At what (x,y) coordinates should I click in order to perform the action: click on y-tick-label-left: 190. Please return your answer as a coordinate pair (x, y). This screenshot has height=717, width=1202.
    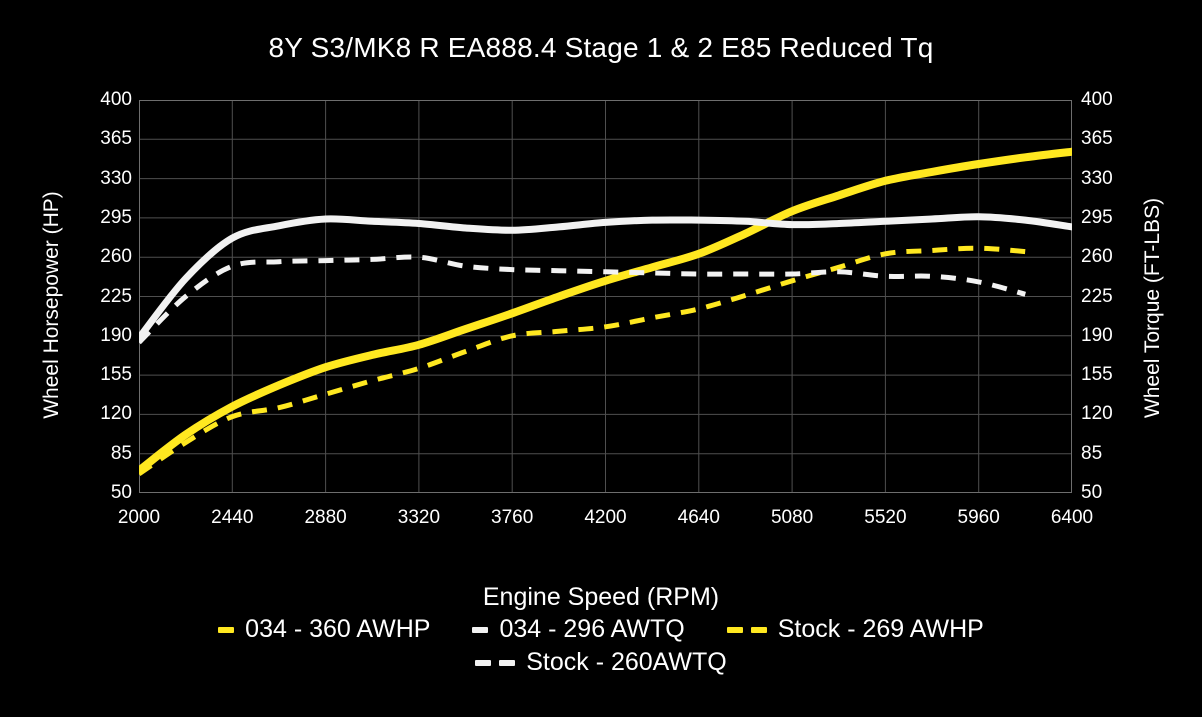
    Looking at the image, I should click on (116, 335).